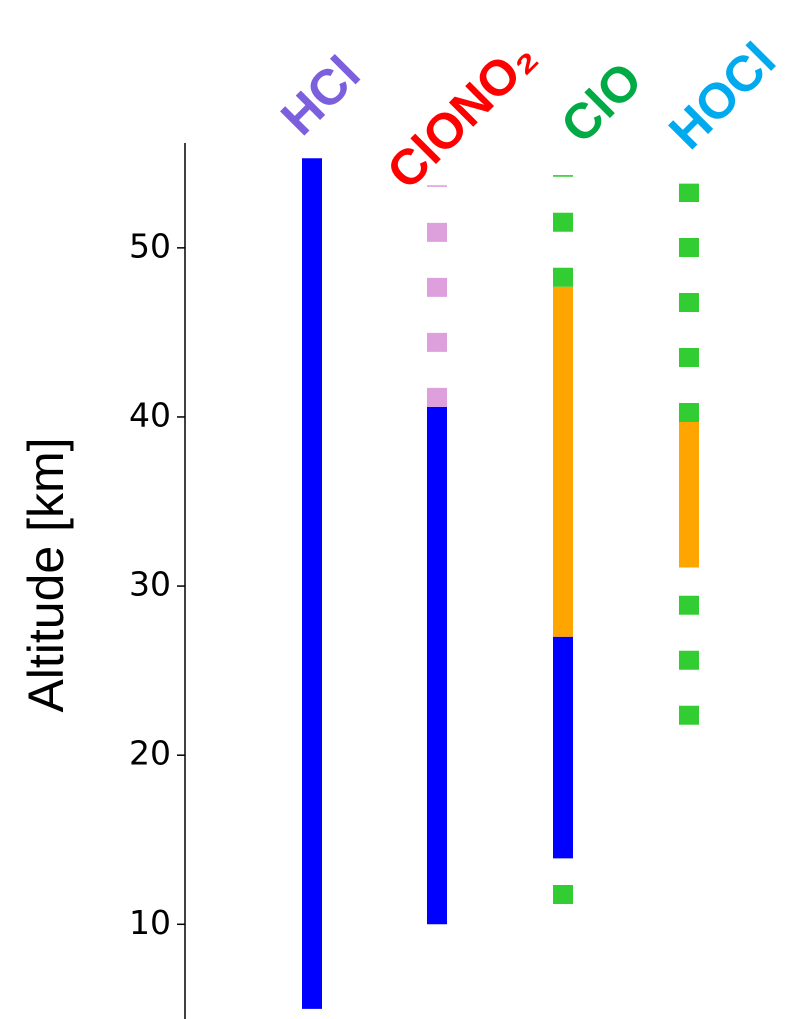 Image resolution: width=808 pixels, height=1019 pixels. What do you see at coordinates (150, 753) in the screenshot?
I see `y-tick-label: 20` at bounding box center [150, 753].